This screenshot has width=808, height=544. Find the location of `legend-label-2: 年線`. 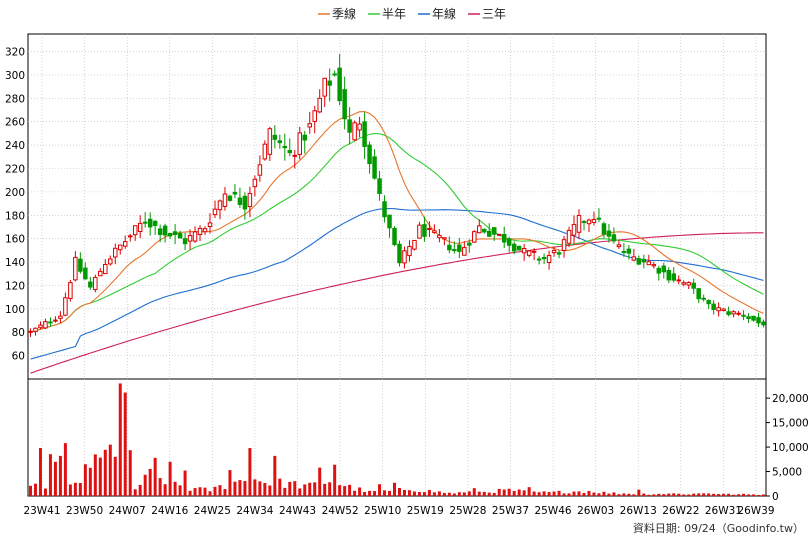

legend-label-2: 年線 is located at coordinates (444, 13).